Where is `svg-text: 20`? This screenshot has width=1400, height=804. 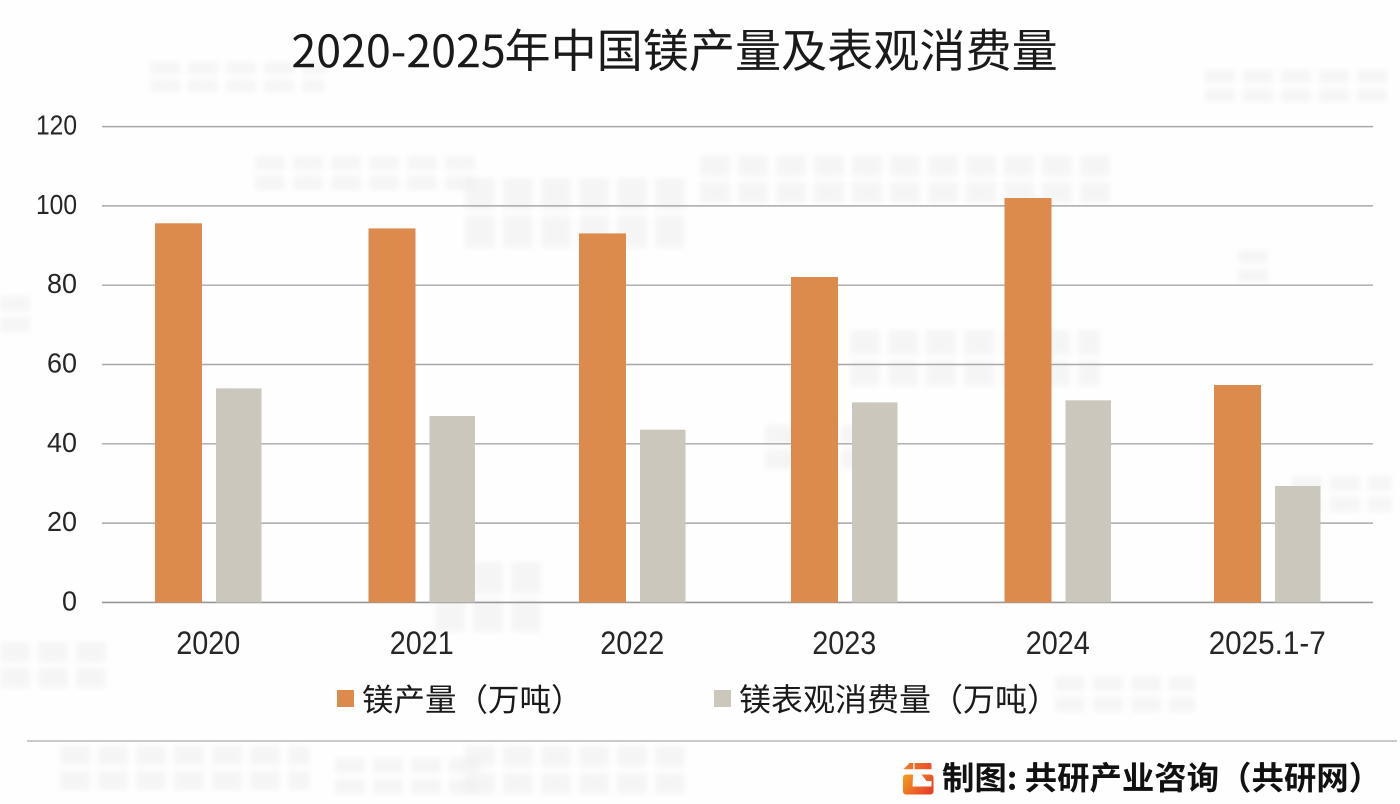 svg-text: 20 is located at coordinates (62, 521).